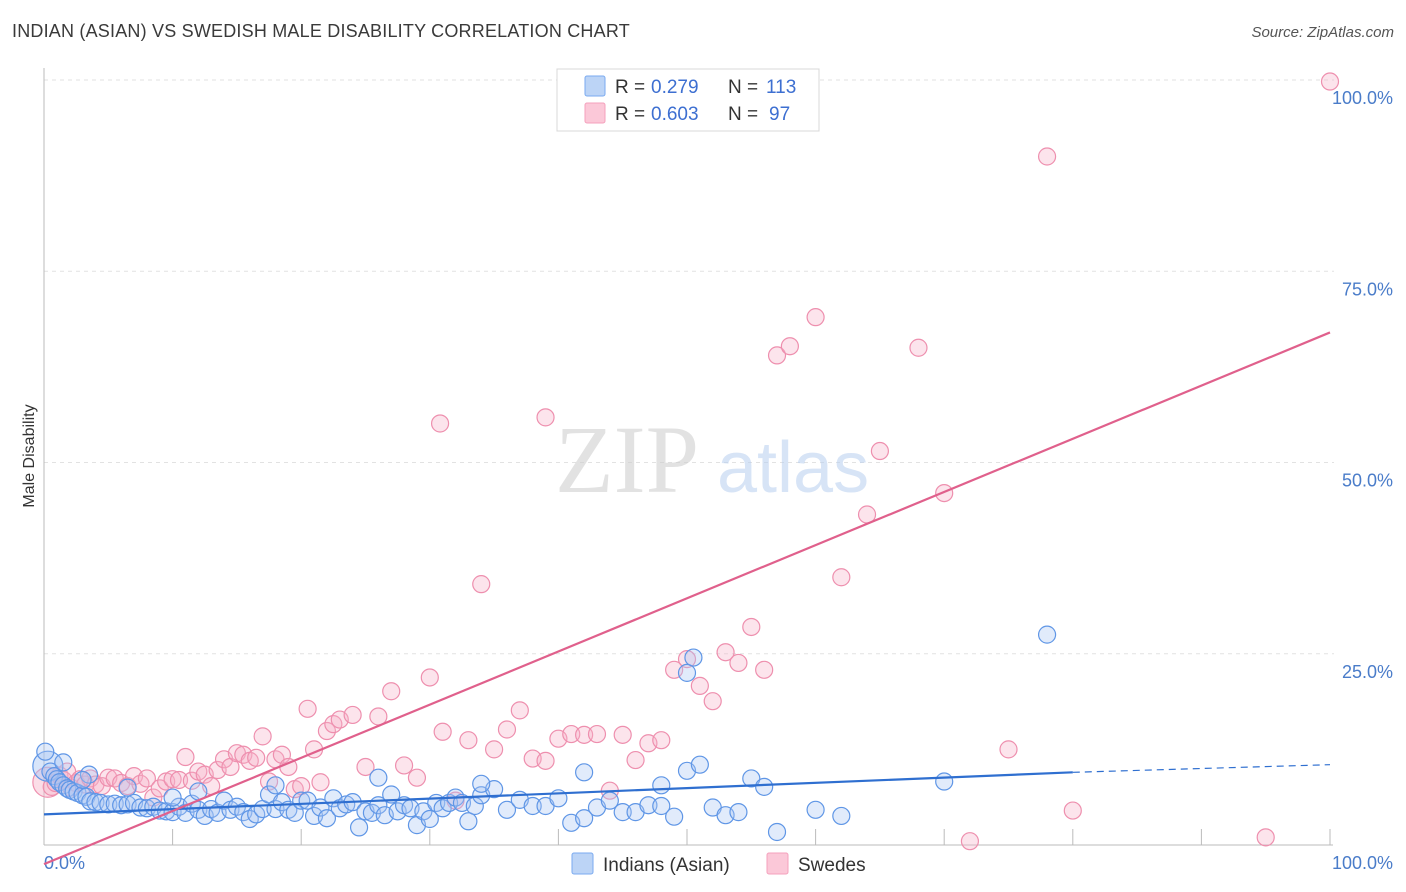 This screenshot has height=892, width=1406. What do you see at coordinates (688, 100) in the screenshot?
I see `stats-legend: R = 0.279 N = 113 R = 0.603 N = 97` at bounding box center [688, 100].